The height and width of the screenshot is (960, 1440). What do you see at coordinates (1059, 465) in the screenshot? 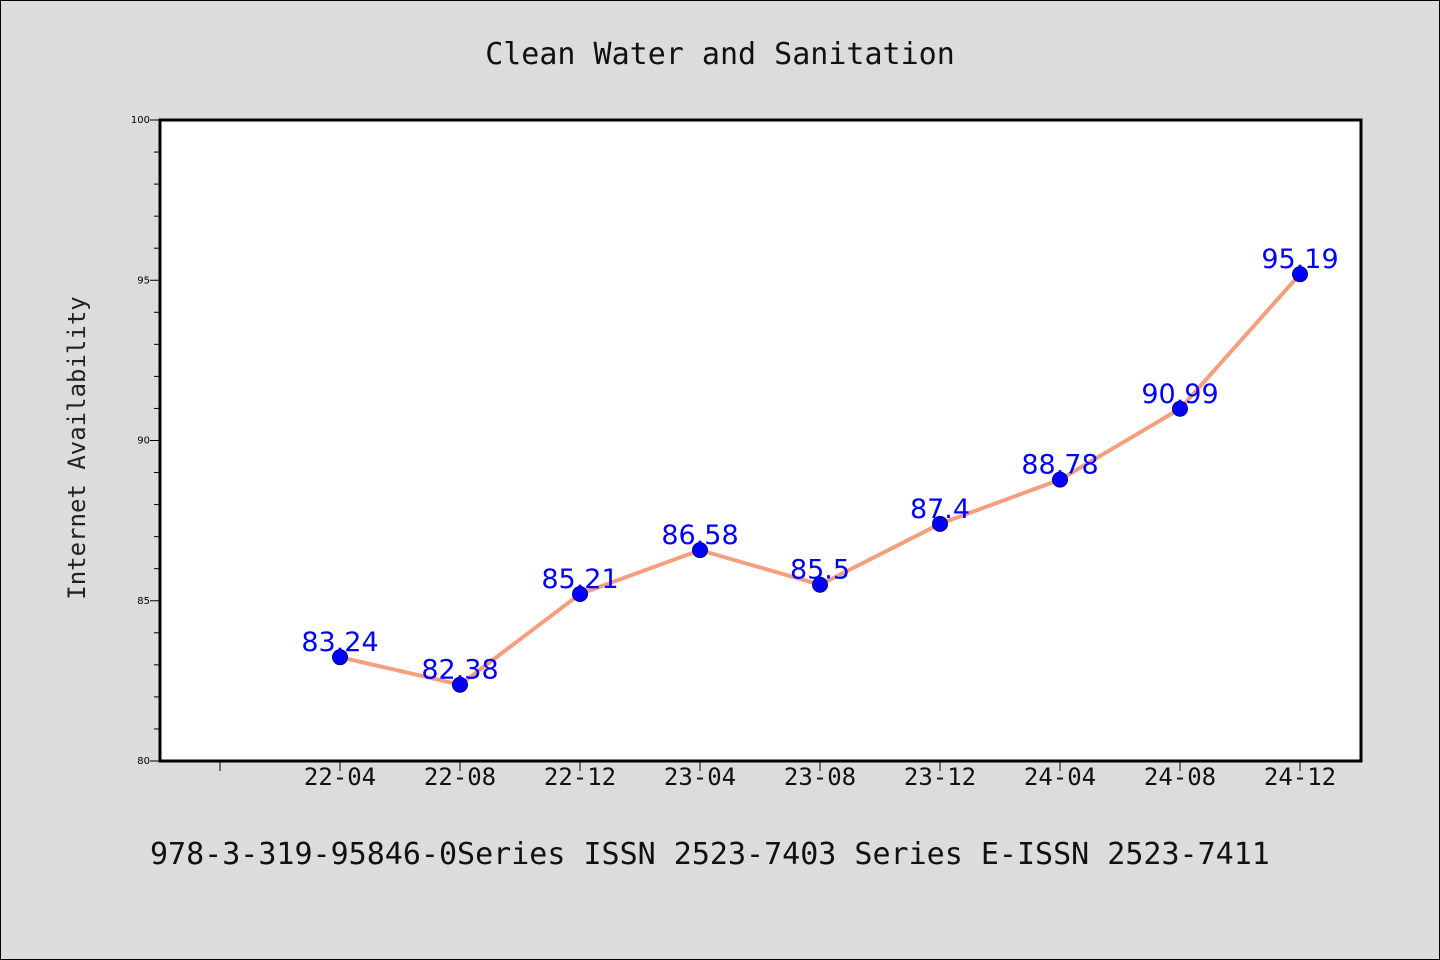
I see `data-label: 88.78` at bounding box center [1059, 465].